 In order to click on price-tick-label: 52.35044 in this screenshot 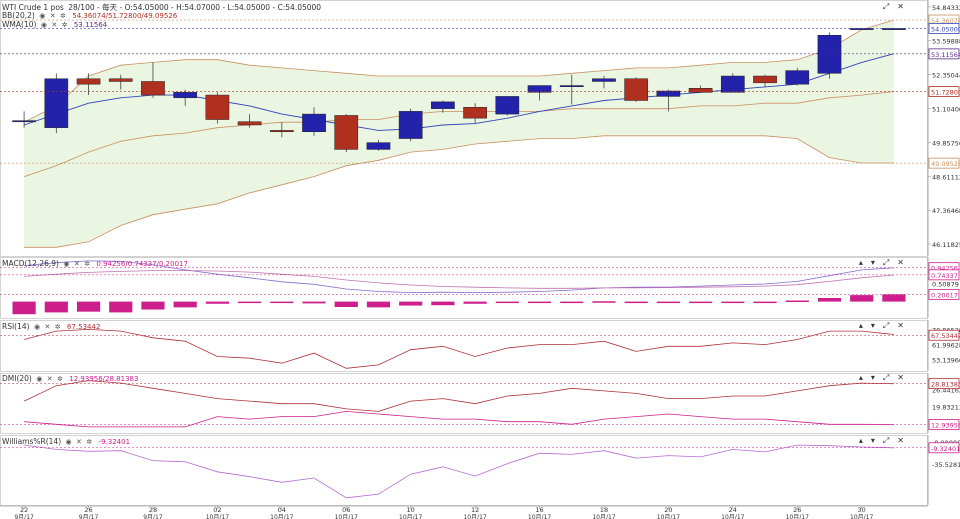, I will do `click(946, 76)`.